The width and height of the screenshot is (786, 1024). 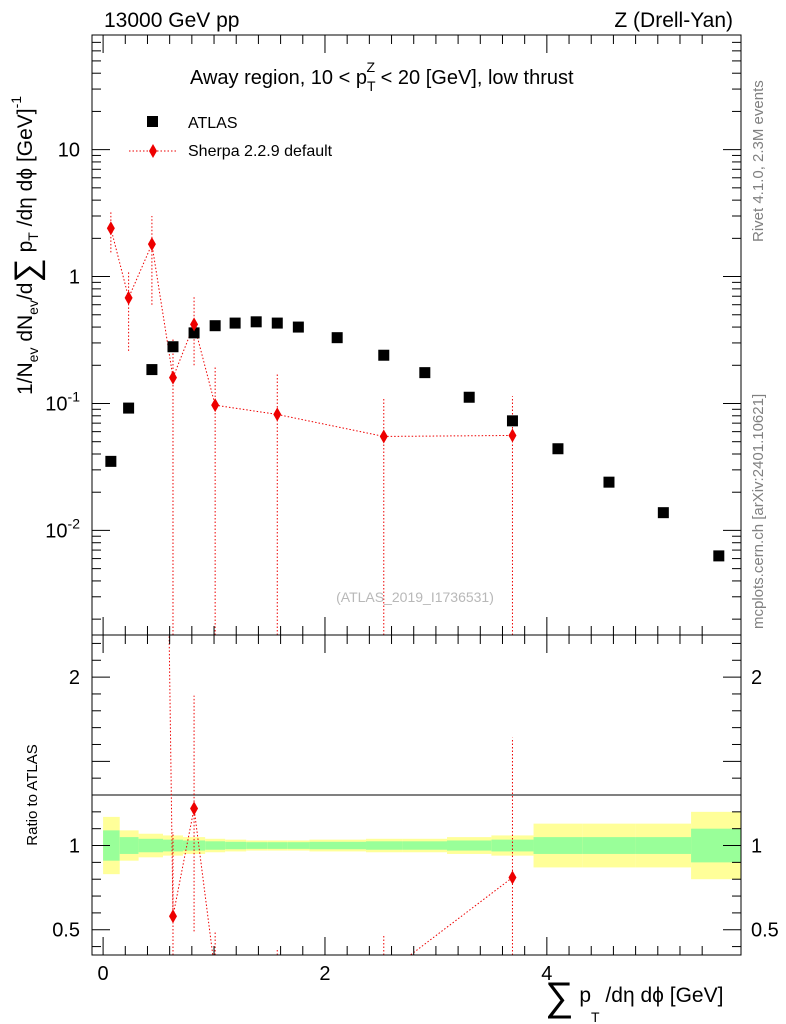 What do you see at coordinates (756, 847) in the screenshot?
I see `ratio-y-tick-label-right: 1` at bounding box center [756, 847].